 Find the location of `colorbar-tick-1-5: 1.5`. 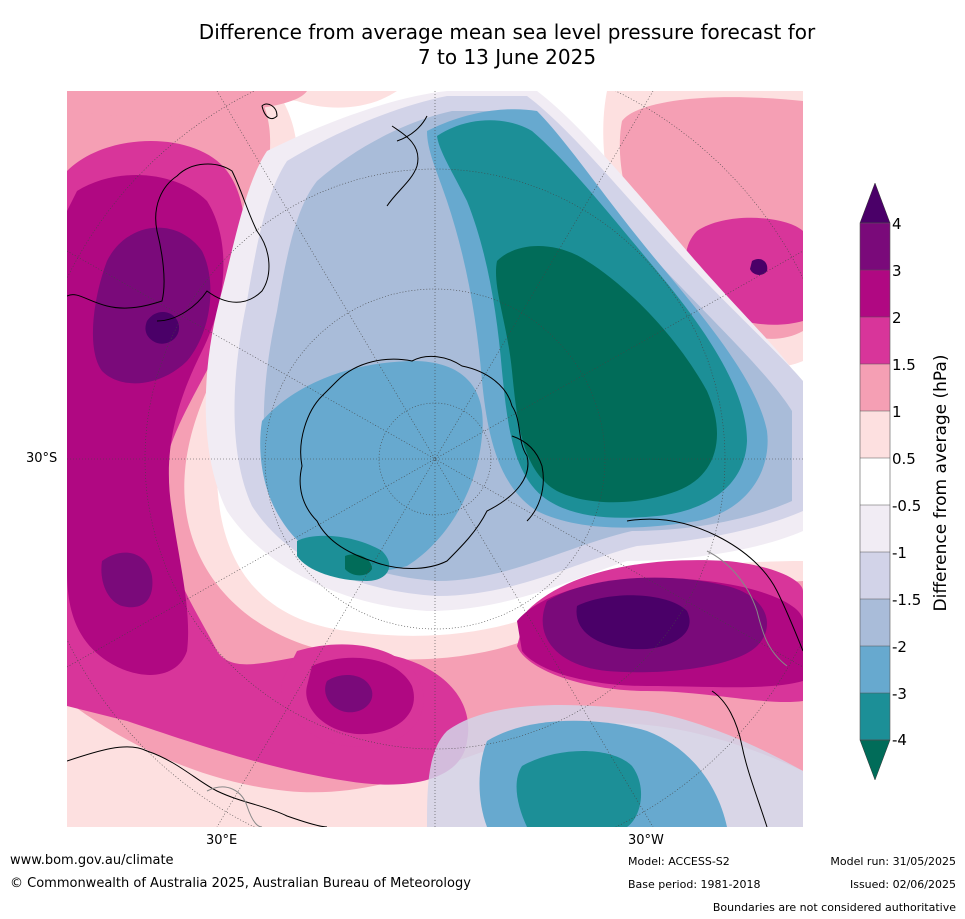

colorbar-tick-1-5: 1.5 is located at coordinates (904, 365).